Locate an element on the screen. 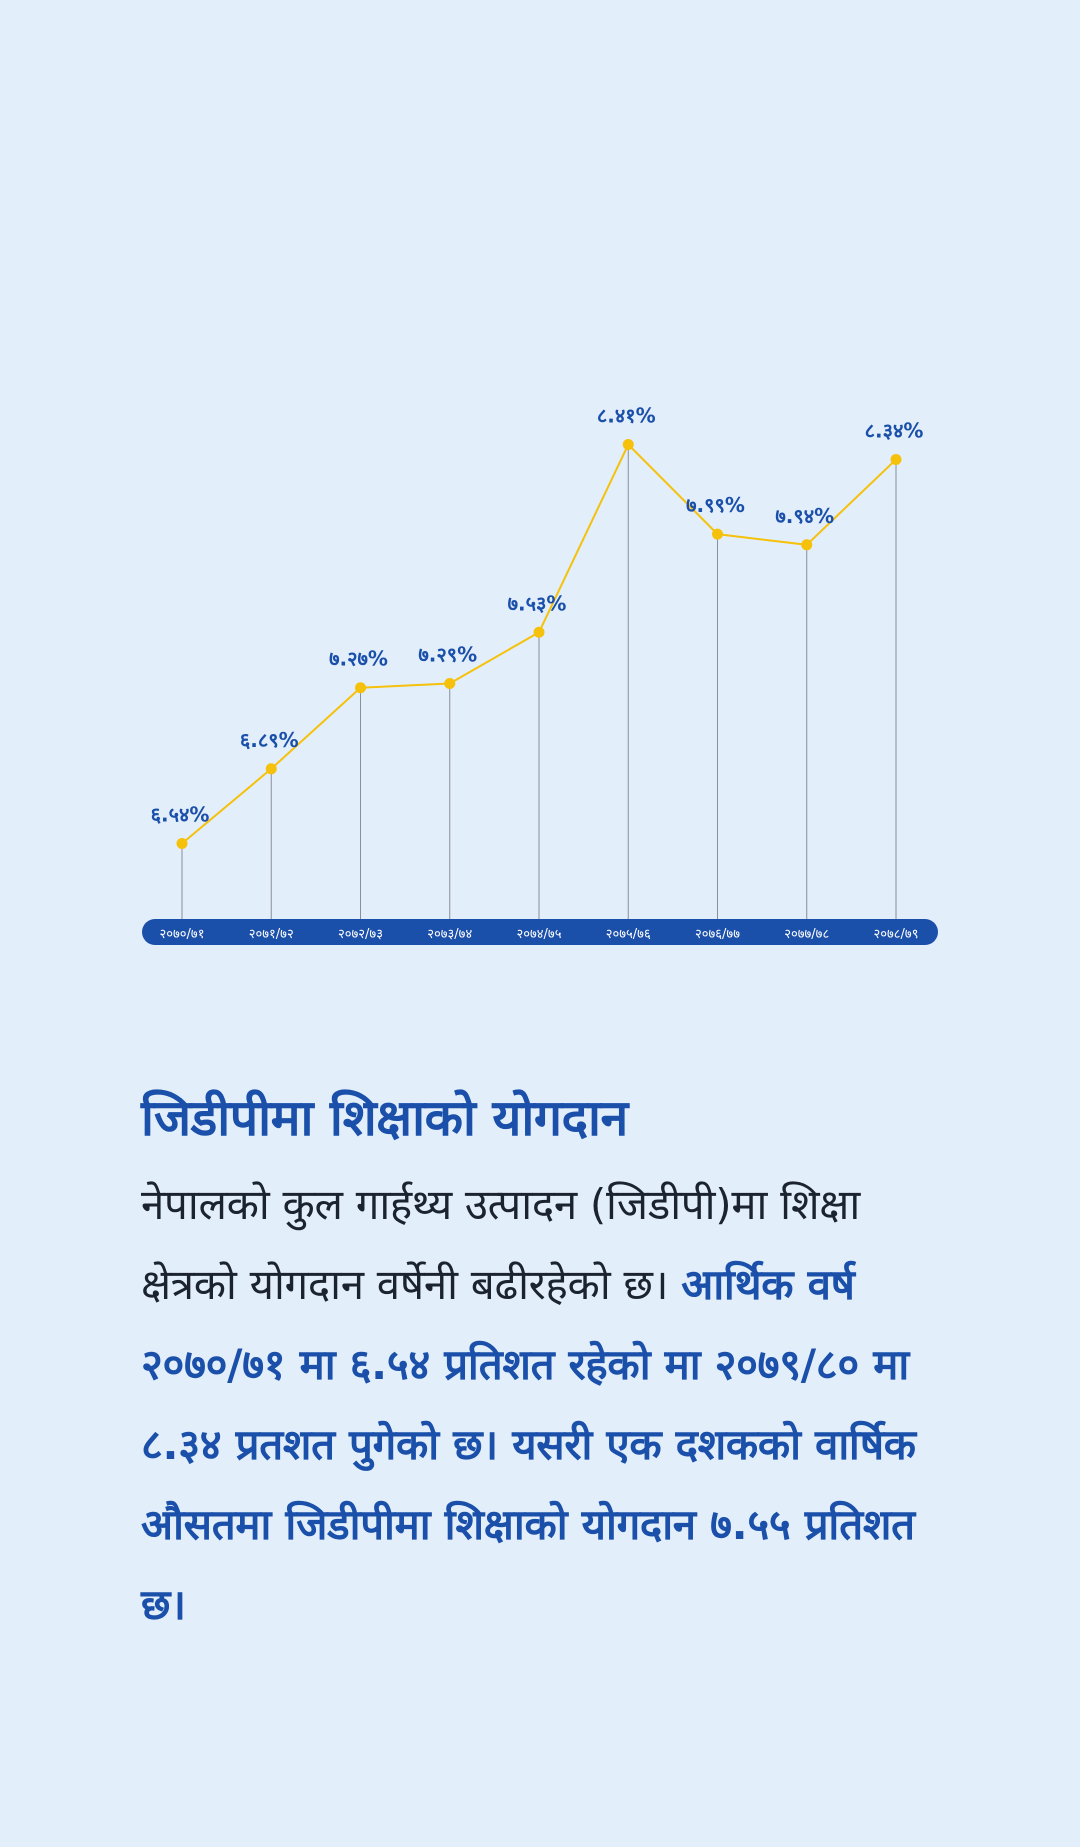  x-axis-band is located at coordinates (540, 932).